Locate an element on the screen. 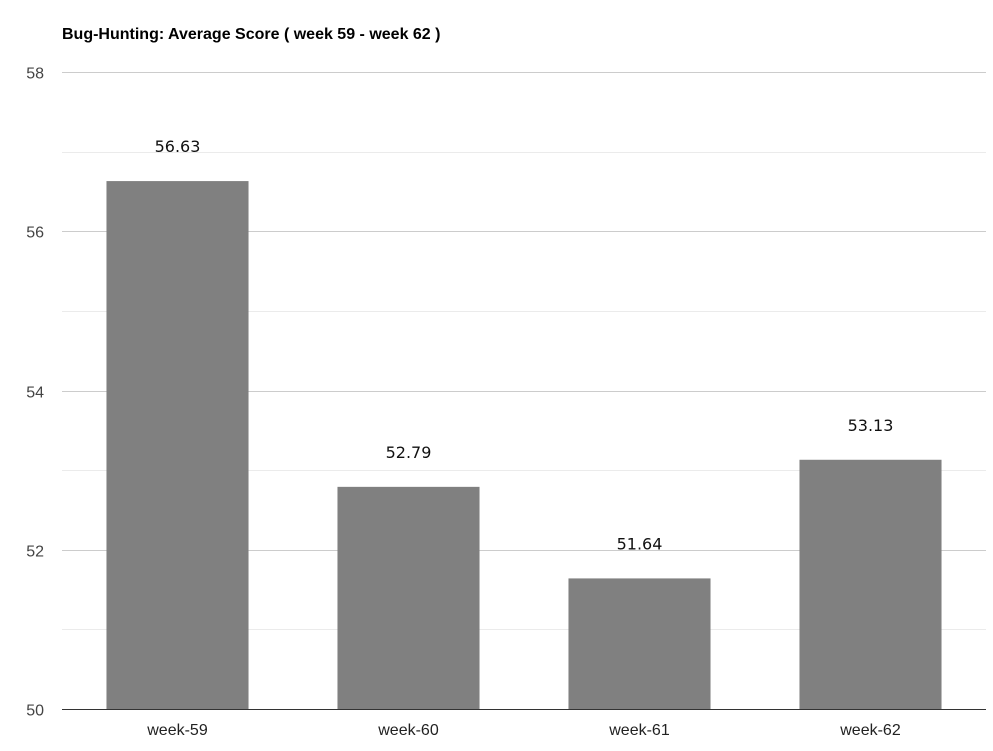 This screenshot has width=993, height=751. y-tick-label: 50 is located at coordinates (35, 711).